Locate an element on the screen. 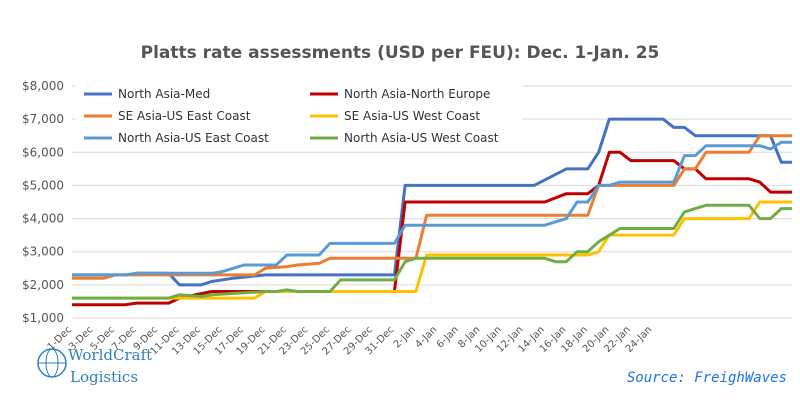 This screenshot has width=800, height=400. y-tick-label: $8,000 is located at coordinates (43, 86).